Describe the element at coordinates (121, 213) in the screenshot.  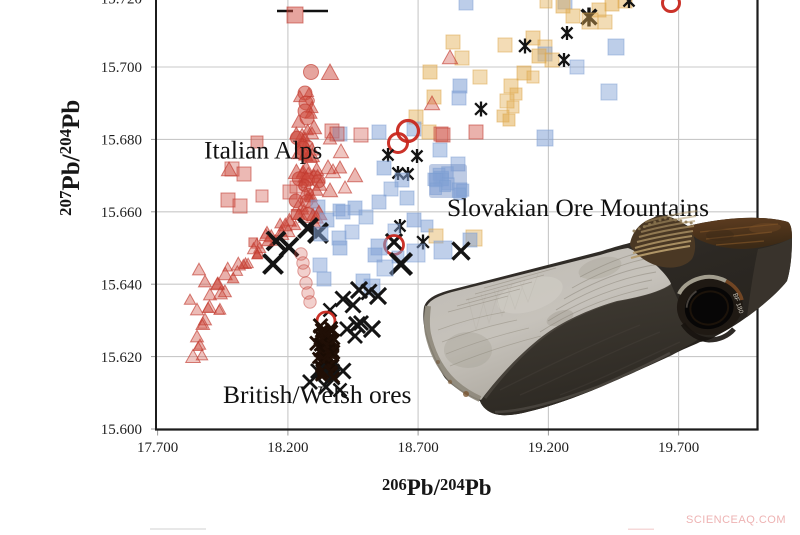
I see `svg-text: 15.660` at that location.